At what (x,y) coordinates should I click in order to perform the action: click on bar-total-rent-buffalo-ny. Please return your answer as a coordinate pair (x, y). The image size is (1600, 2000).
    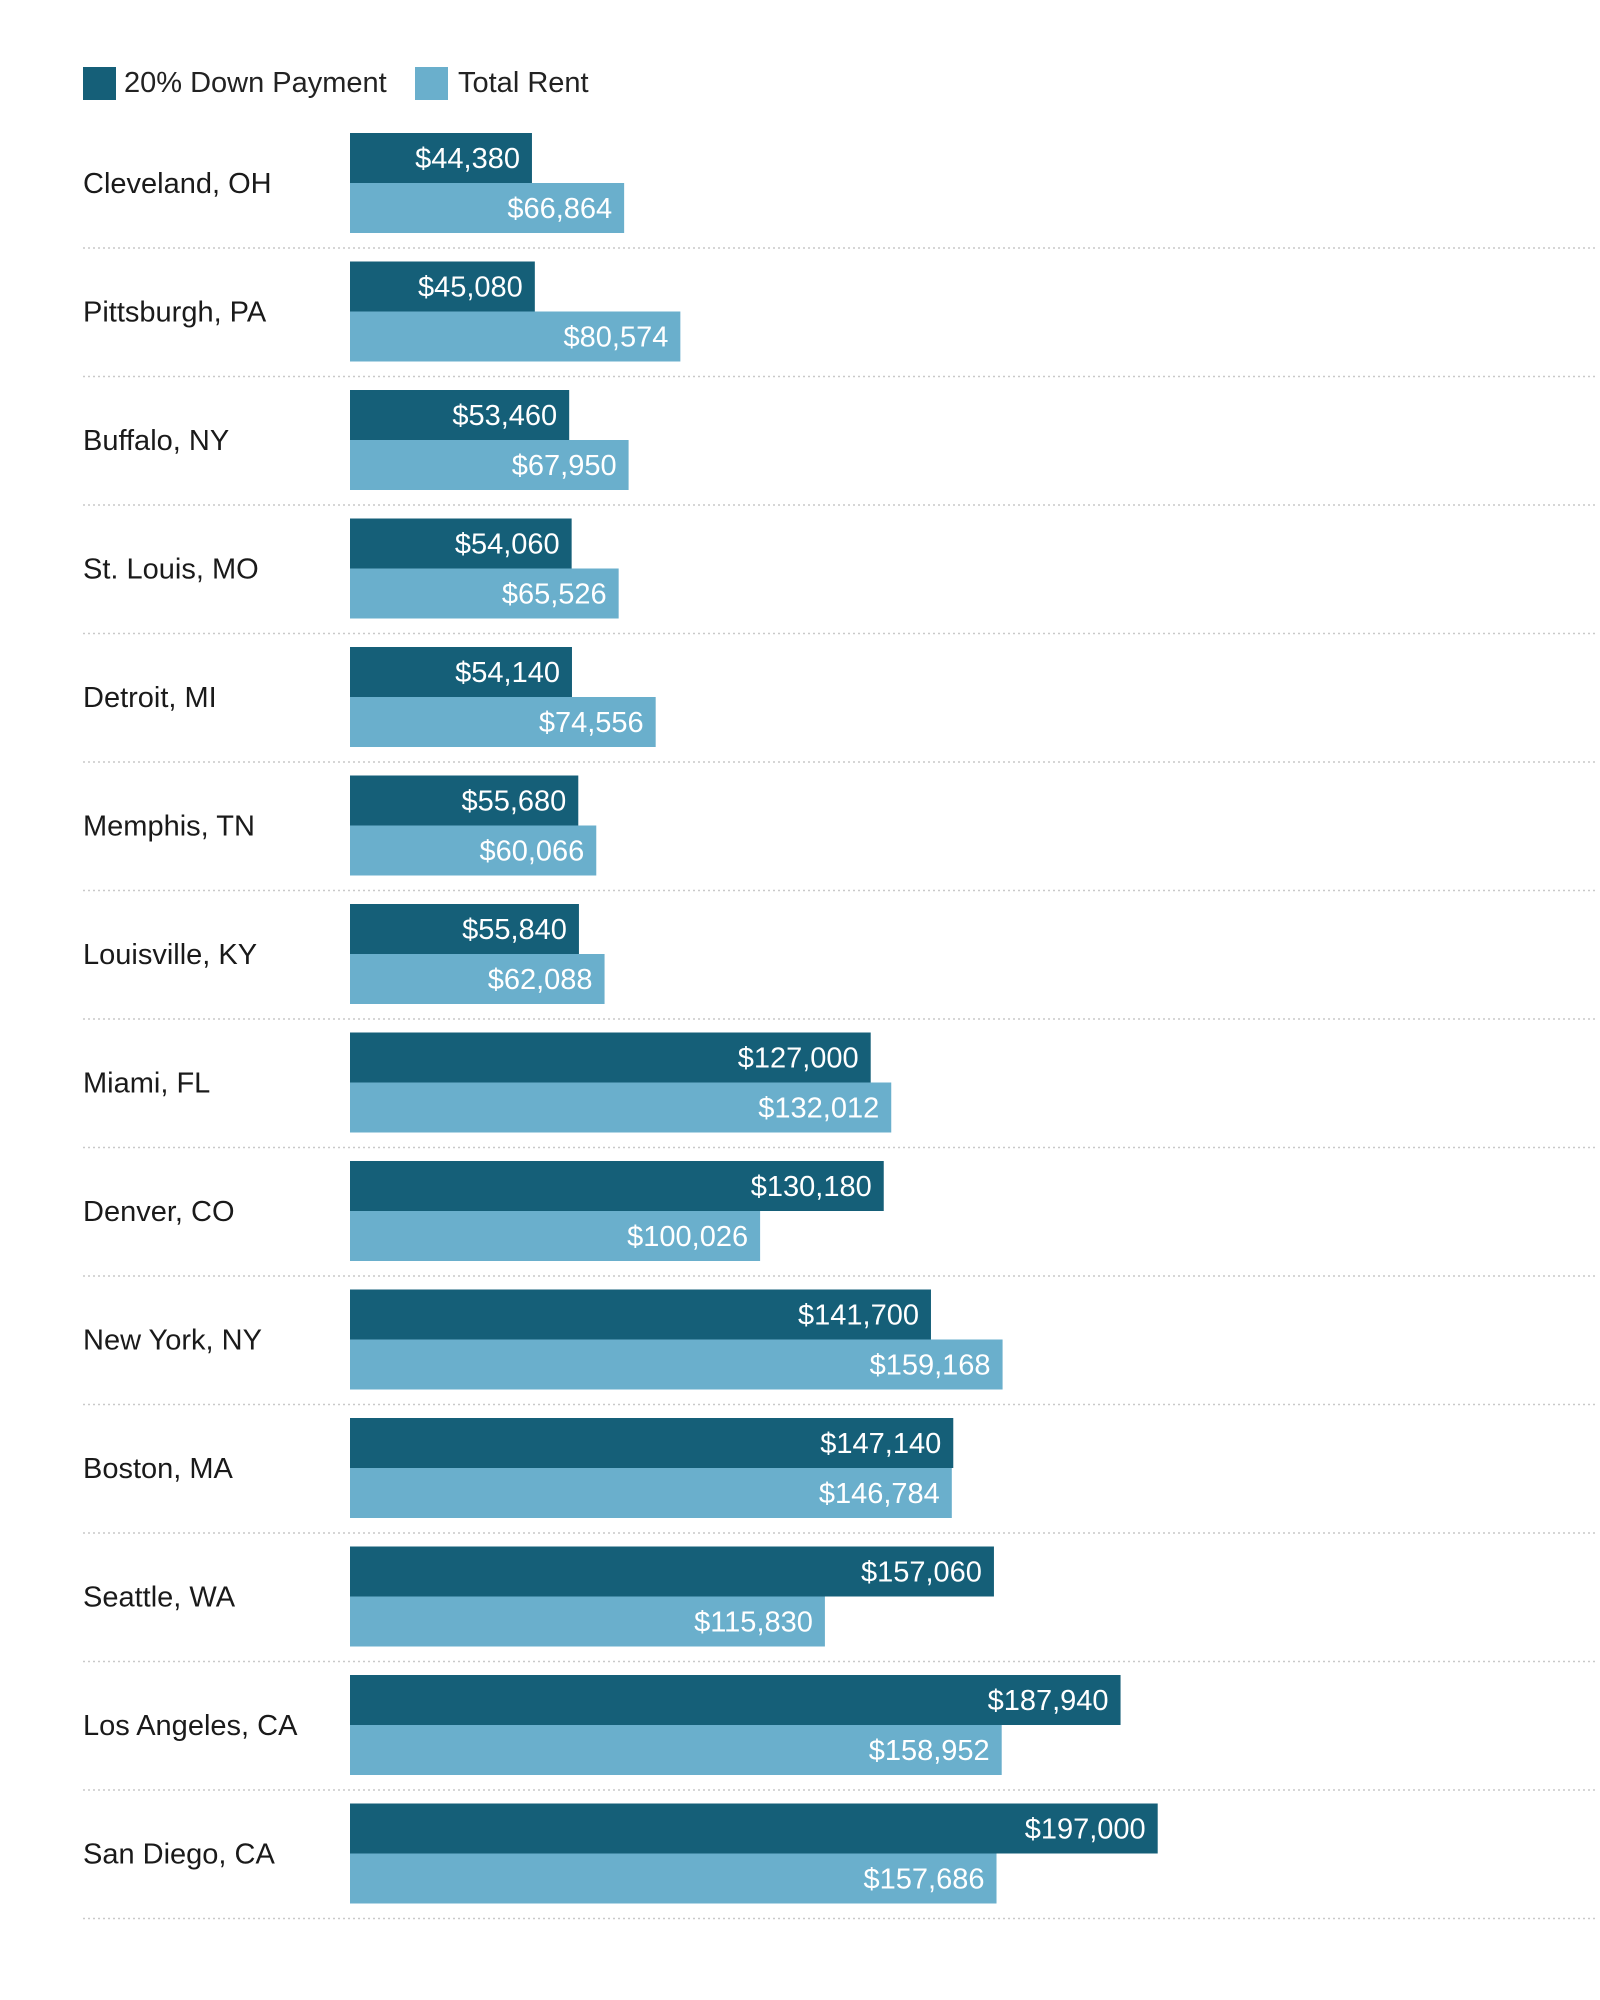
    Looking at the image, I should click on (489, 465).